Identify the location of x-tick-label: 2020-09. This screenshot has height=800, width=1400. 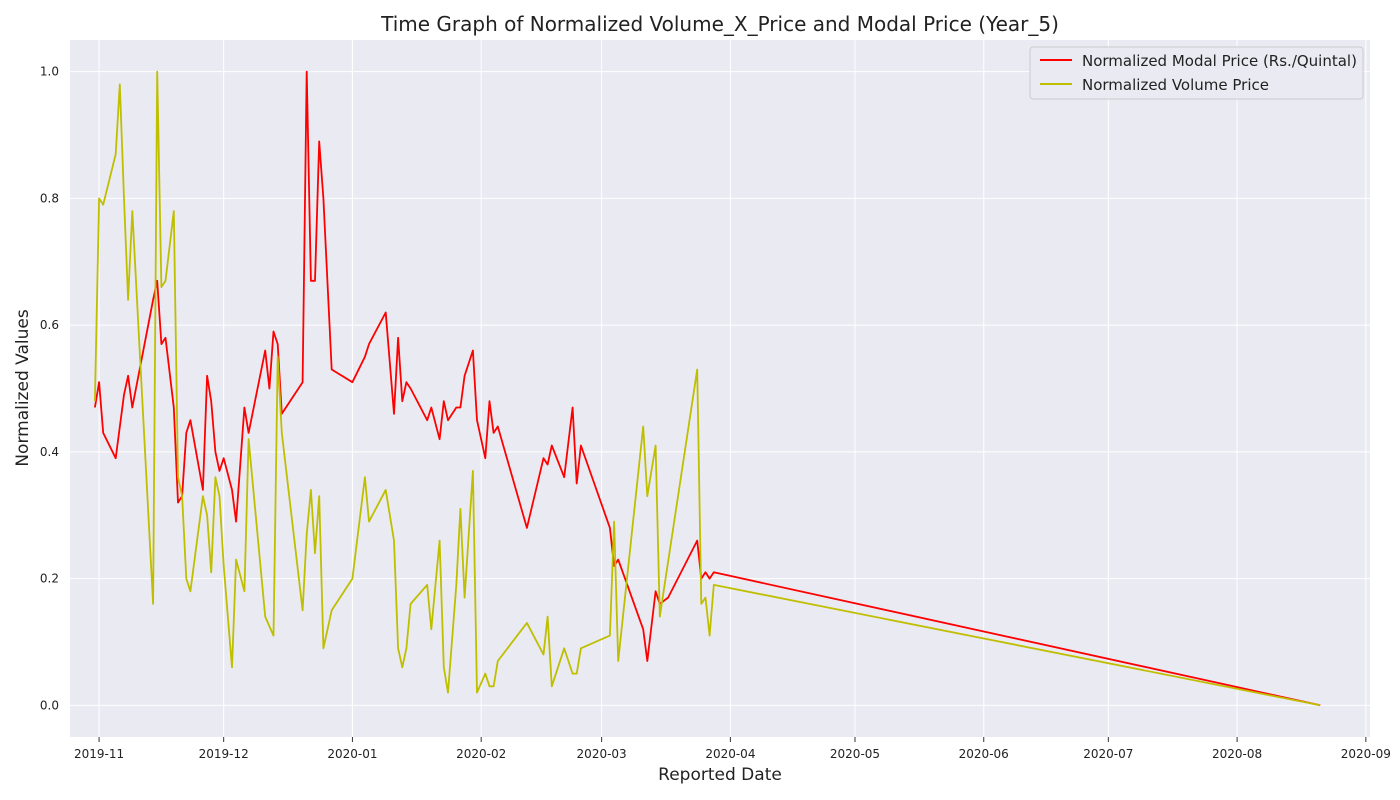
(1366, 754).